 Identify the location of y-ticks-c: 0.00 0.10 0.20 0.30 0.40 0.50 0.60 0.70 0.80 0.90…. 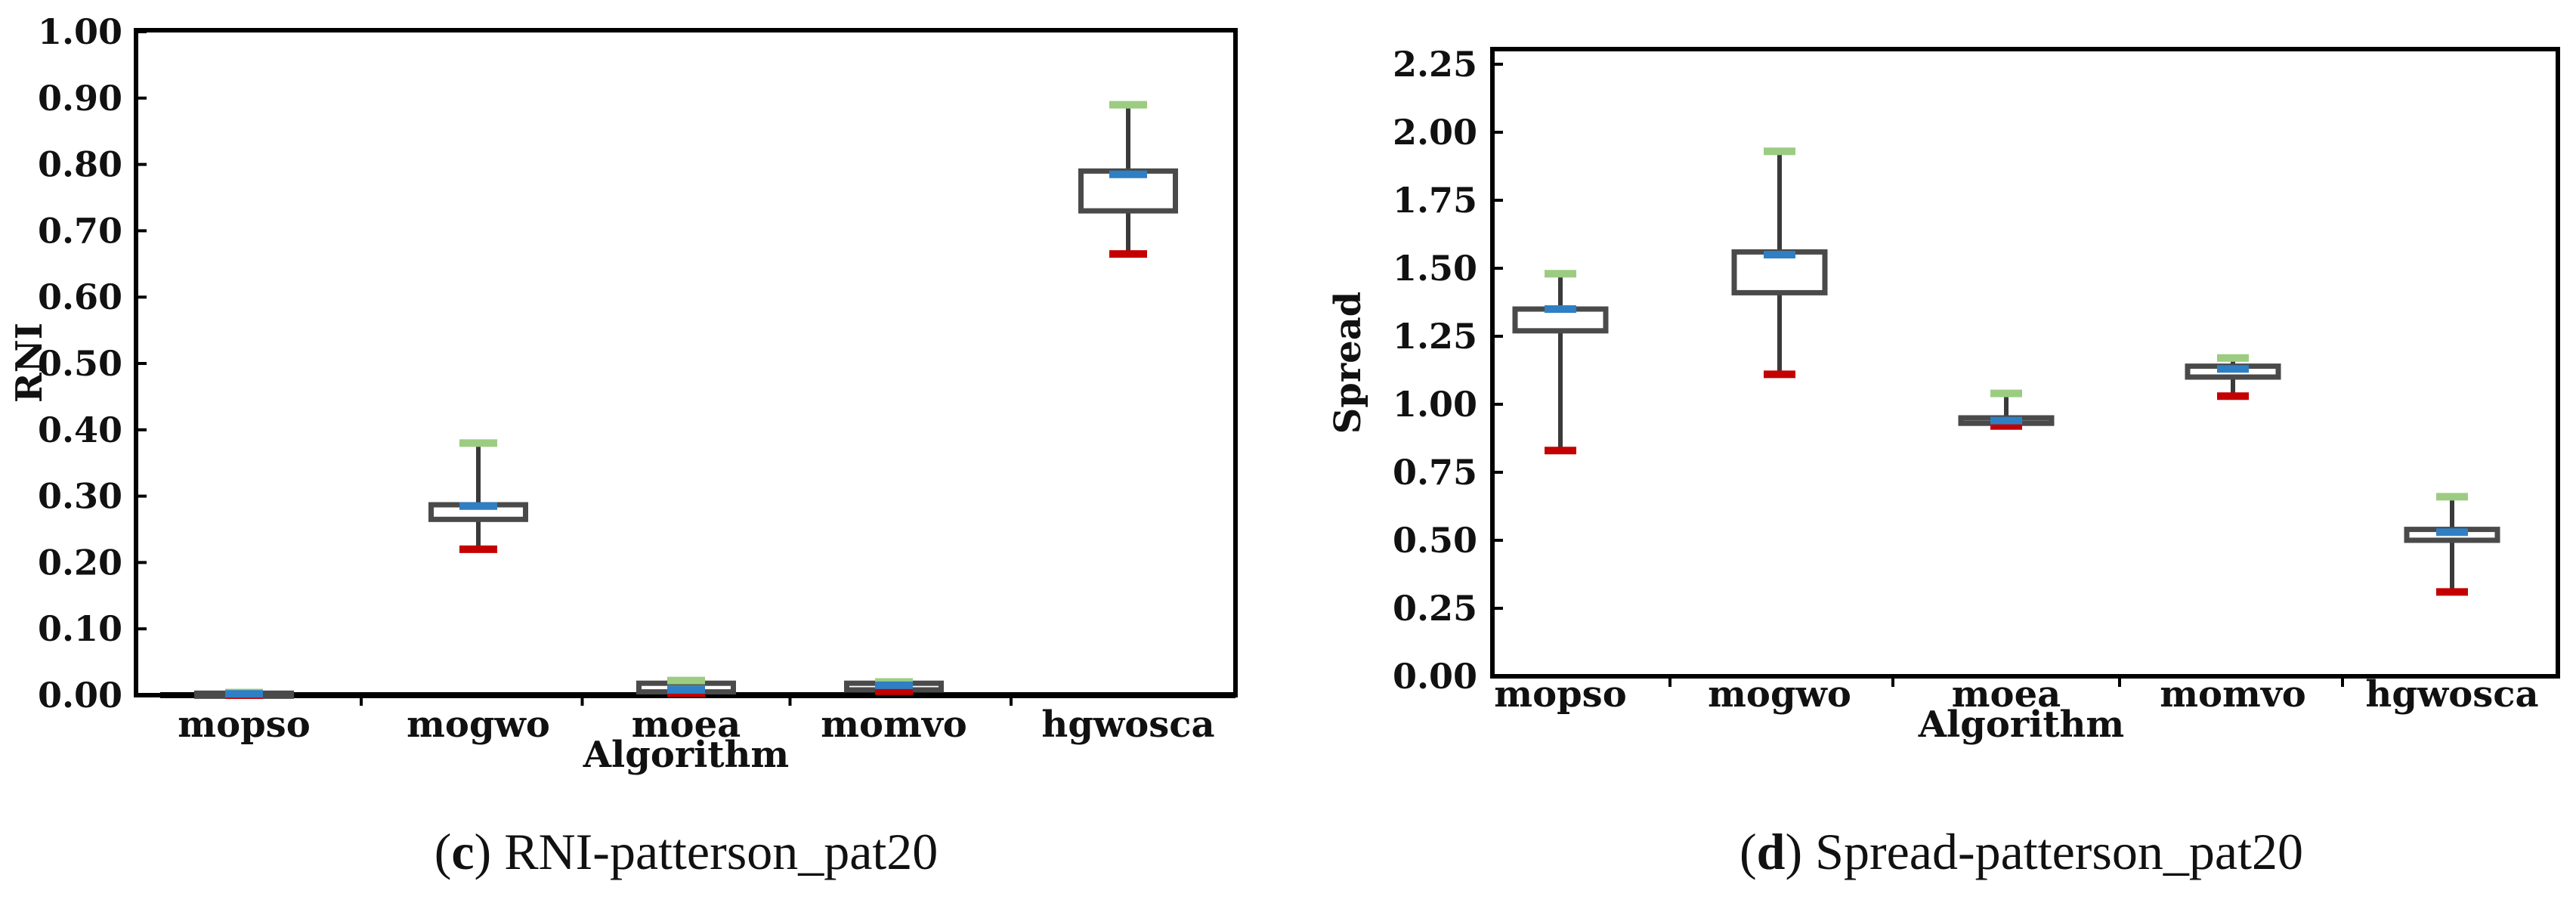
(92, 363).